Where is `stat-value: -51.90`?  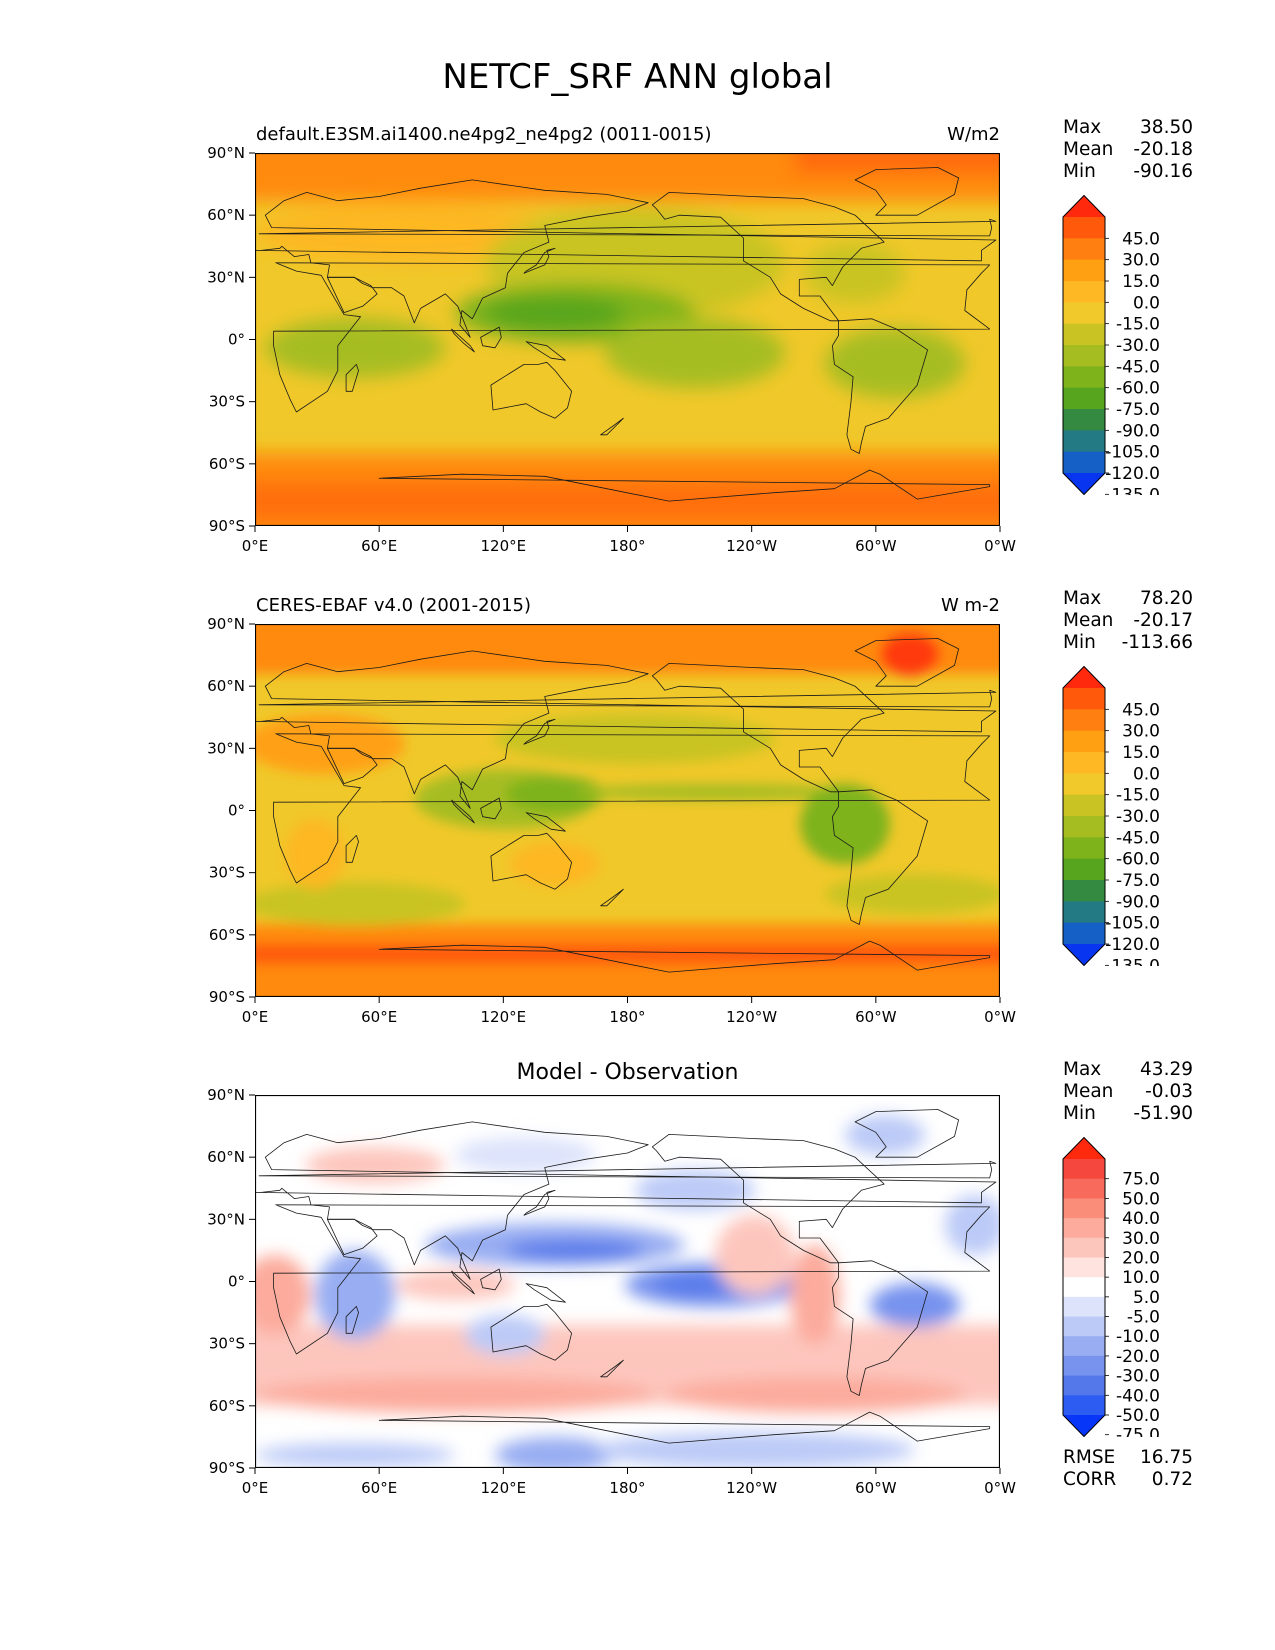
stat-value: -51.90 is located at coordinates (1163, 1113).